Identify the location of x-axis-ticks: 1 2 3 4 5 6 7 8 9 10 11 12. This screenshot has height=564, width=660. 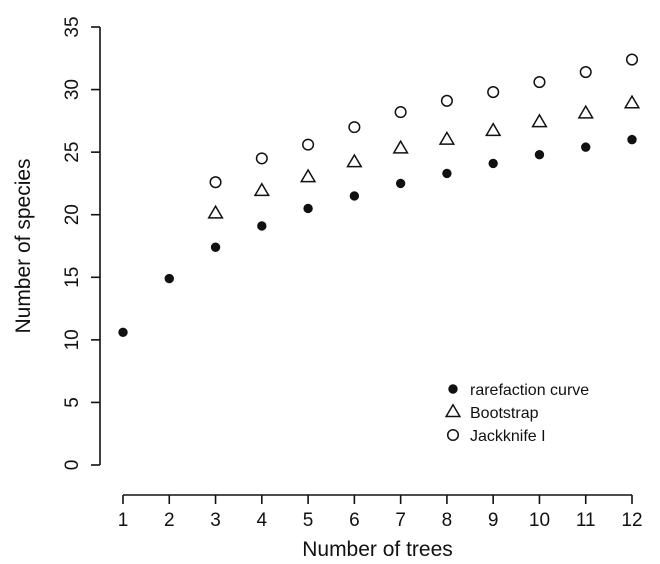
(380, 513).